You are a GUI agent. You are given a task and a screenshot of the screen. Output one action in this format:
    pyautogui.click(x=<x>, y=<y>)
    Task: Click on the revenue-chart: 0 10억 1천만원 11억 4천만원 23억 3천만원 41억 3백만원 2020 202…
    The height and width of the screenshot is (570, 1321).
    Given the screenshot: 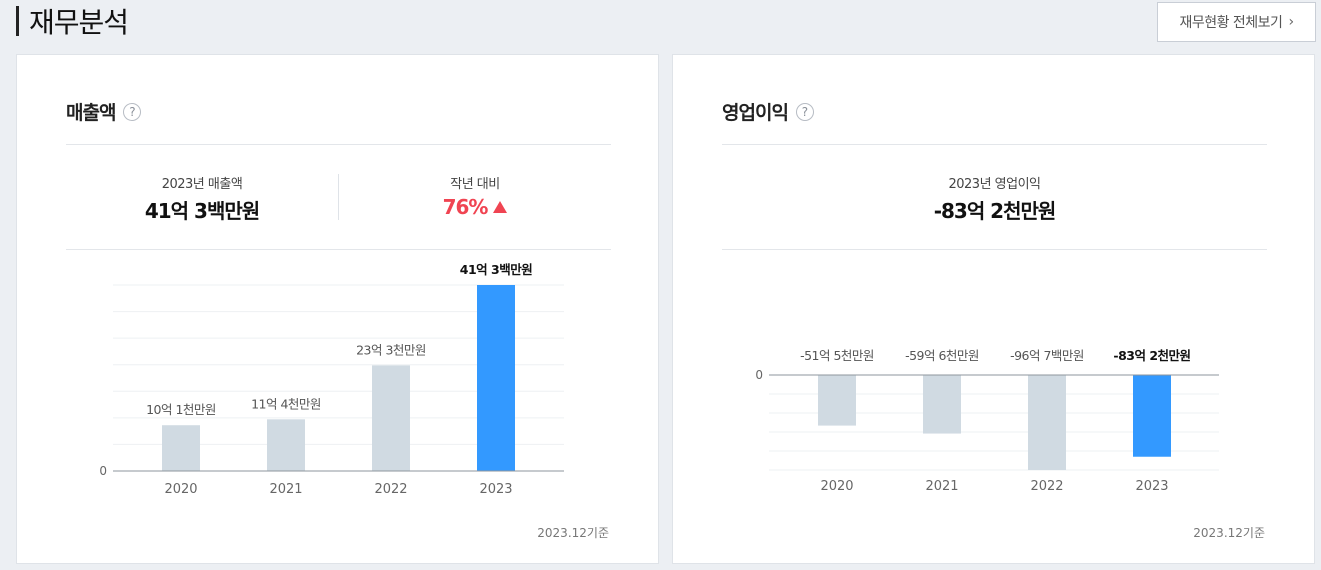 What is the action you would take?
    pyautogui.click(x=331, y=379)
    